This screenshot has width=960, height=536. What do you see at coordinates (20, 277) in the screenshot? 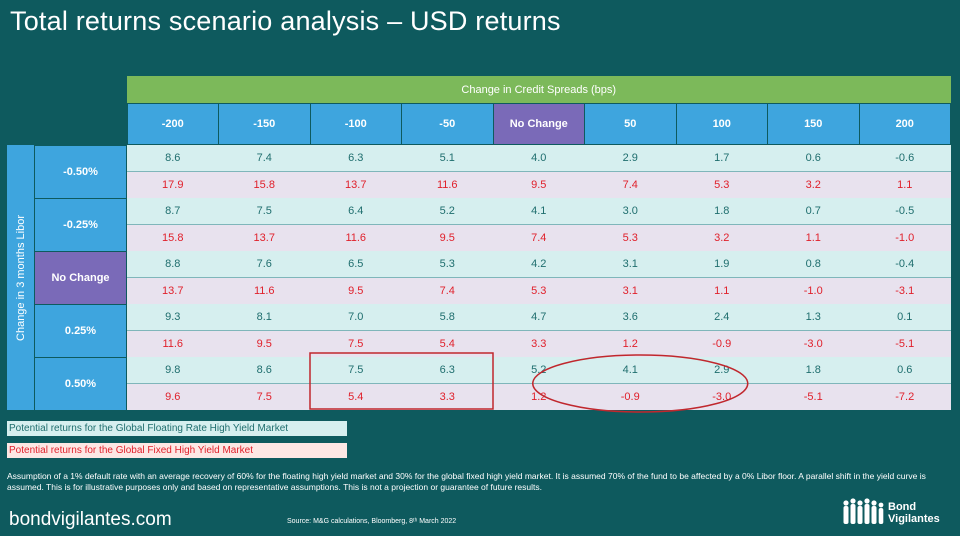
I see `row-title: Change in 3 months Libor` at bounding box center [20, 277].